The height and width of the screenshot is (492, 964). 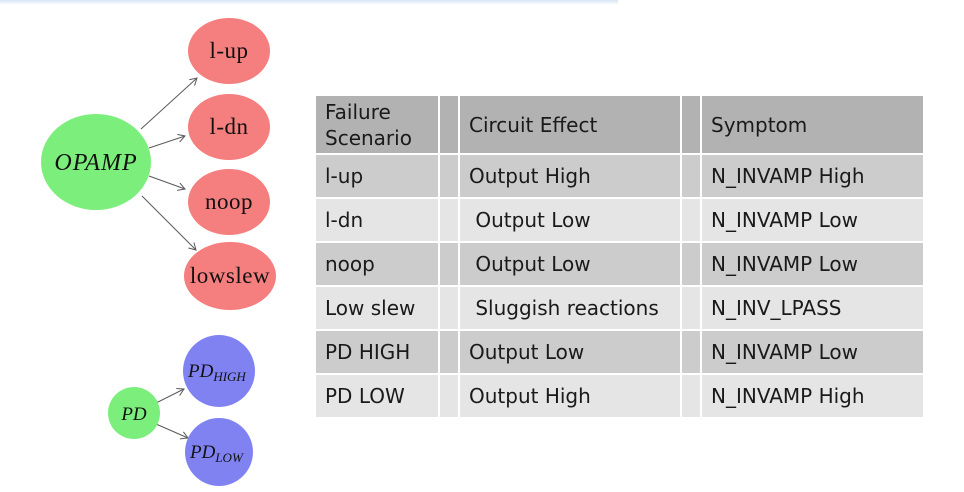 What do you see at coordinates (169, 396) in the screenshot?
I see `edge-pd-pdhigh` at bounding box center [169, 396].